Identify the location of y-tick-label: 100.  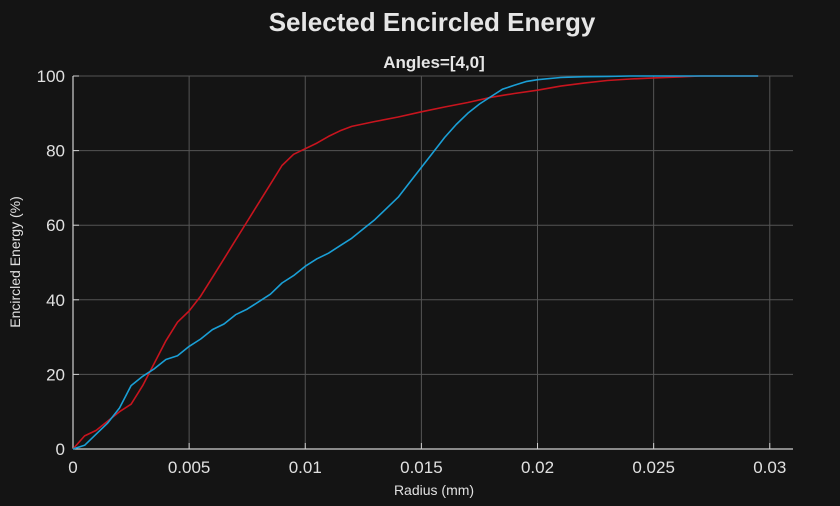
(51, 76).